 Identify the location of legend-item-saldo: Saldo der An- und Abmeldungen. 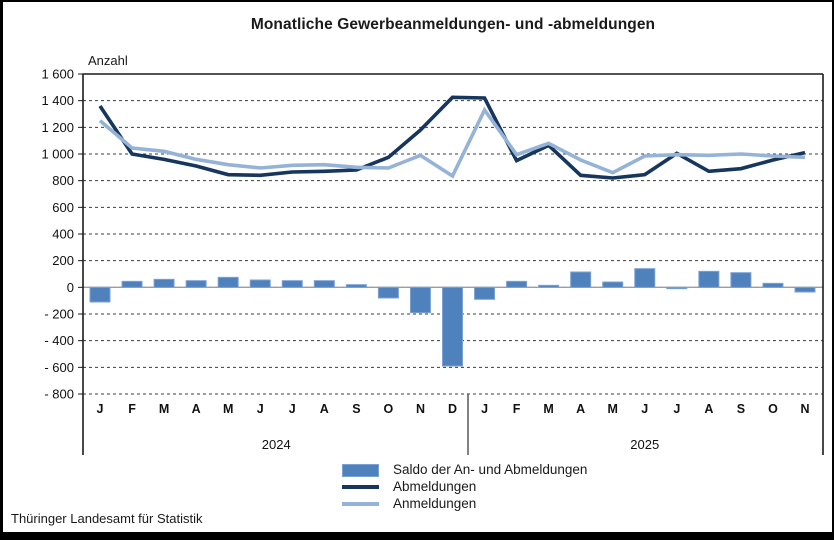
(464, 470).